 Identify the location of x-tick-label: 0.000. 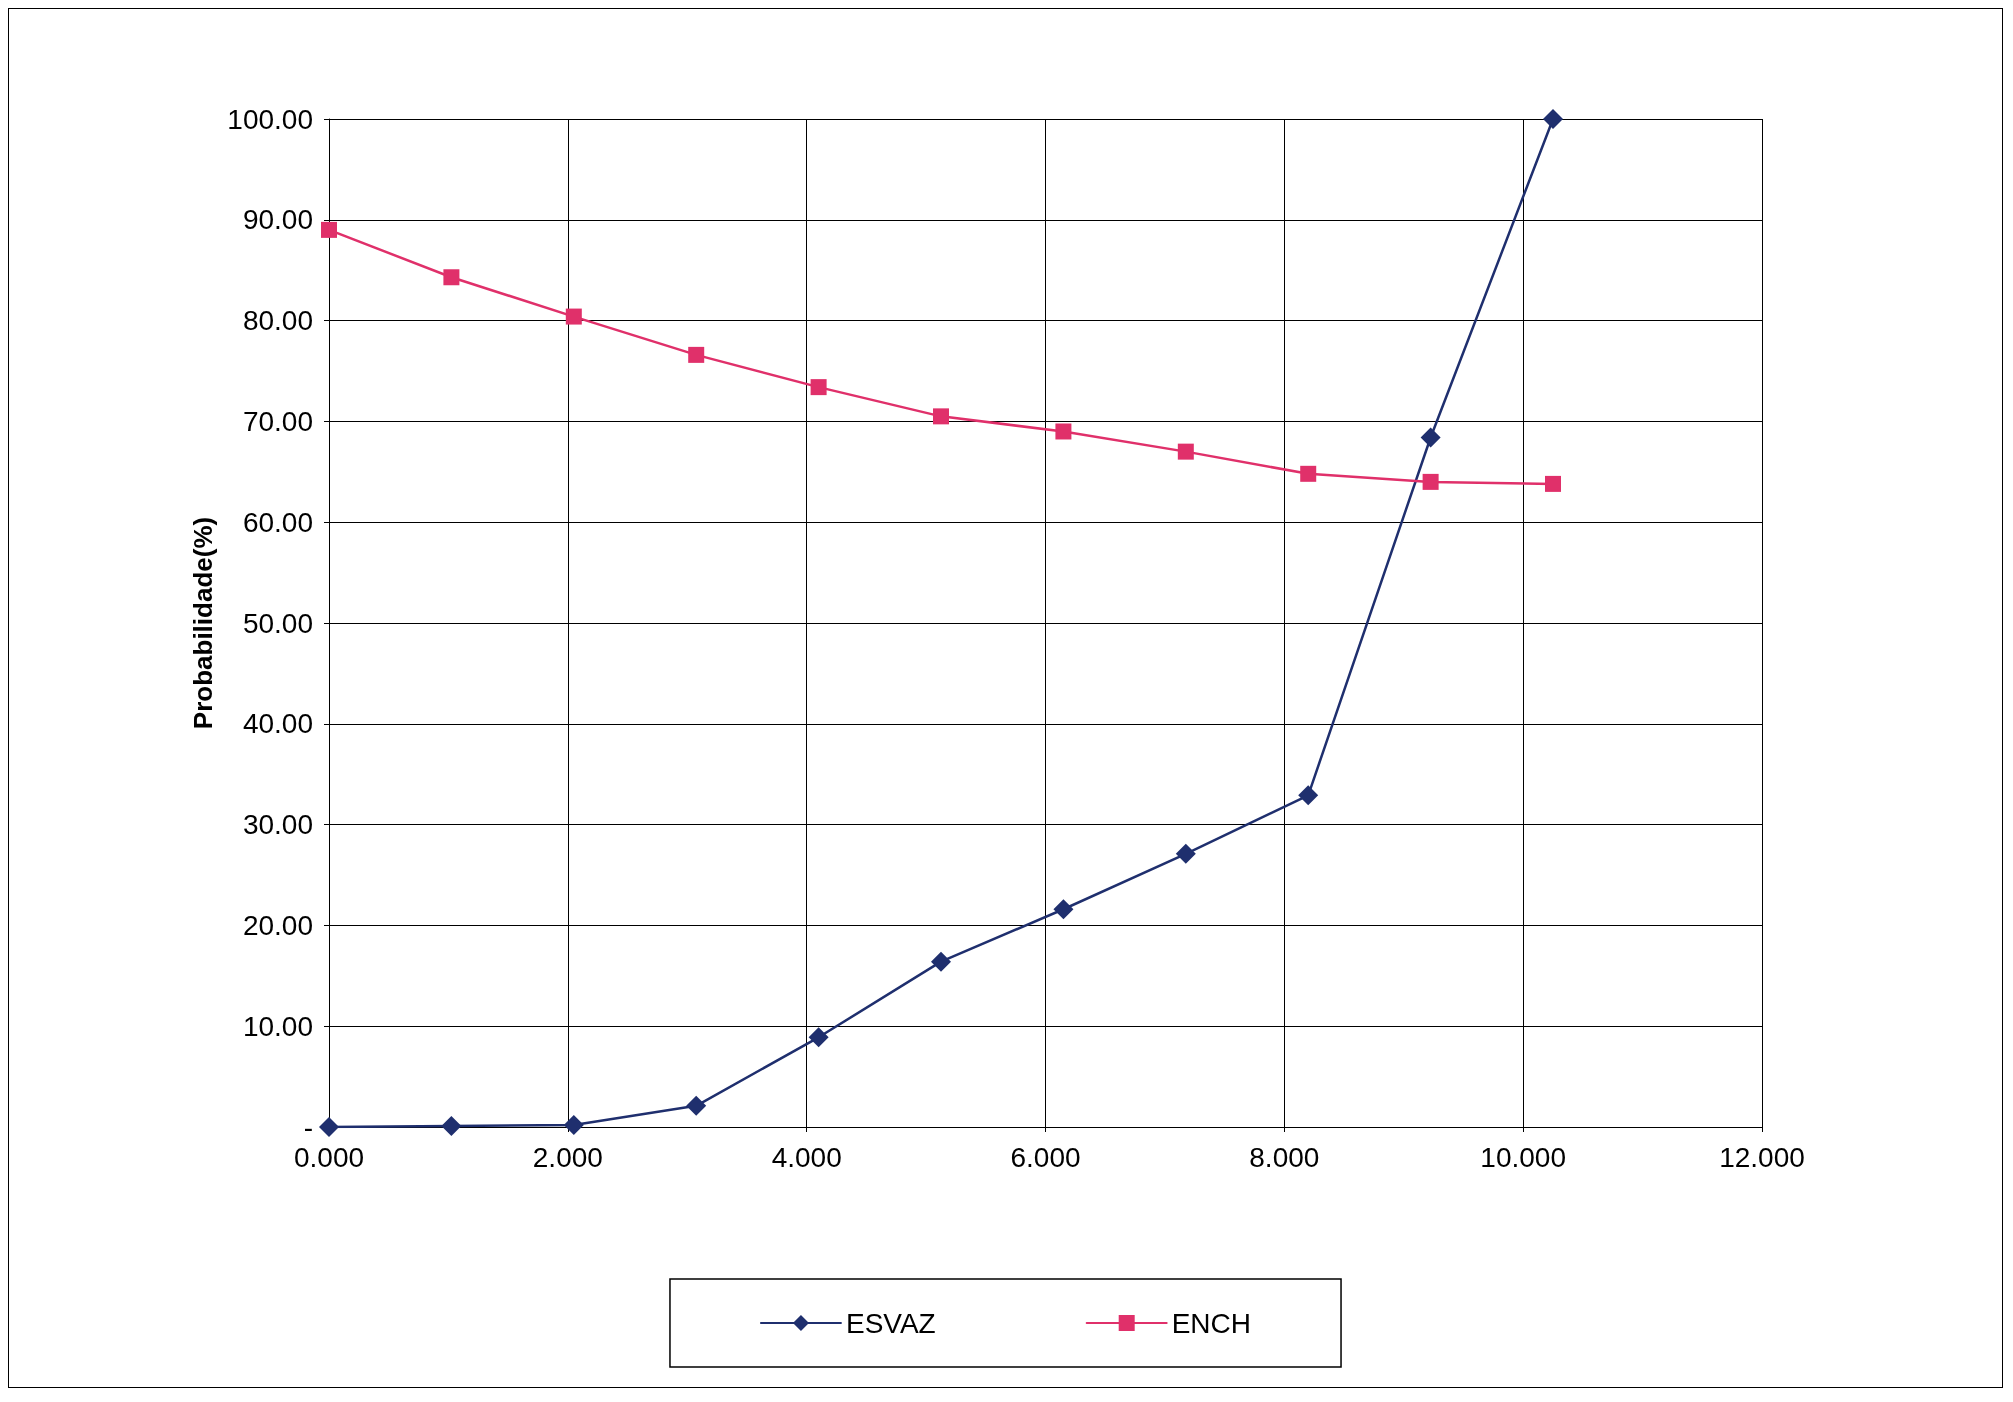
(329, 1157).